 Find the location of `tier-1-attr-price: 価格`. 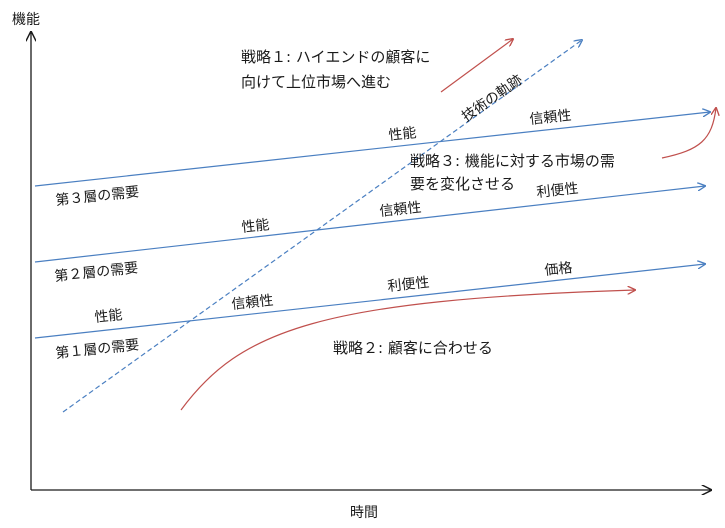

tier-1-attr-price: 価格 is located at coordinates (559, 269).